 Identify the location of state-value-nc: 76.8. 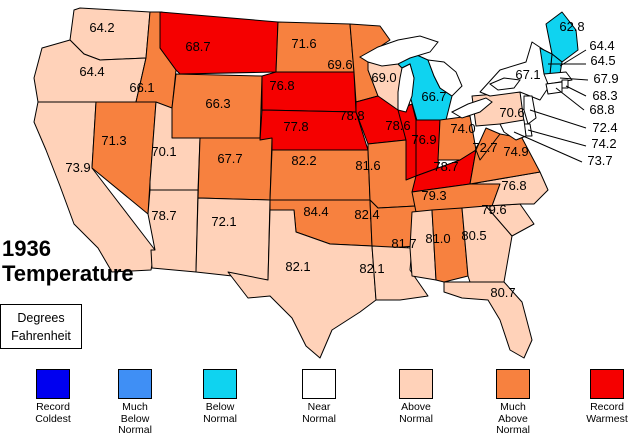
(513, 185).